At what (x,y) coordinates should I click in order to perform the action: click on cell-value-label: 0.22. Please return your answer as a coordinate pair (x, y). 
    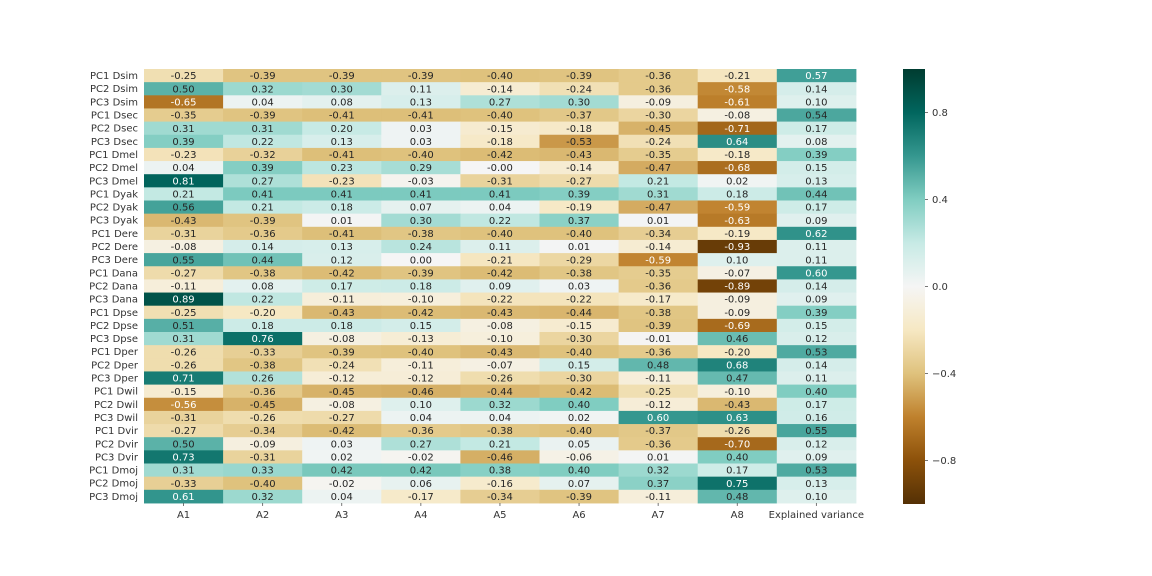
    Looking at the image, I should click on (263, 142).